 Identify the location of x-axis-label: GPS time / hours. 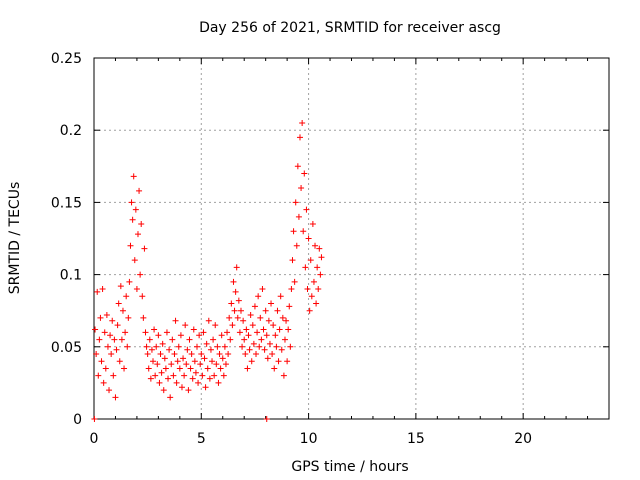
(349, 467).